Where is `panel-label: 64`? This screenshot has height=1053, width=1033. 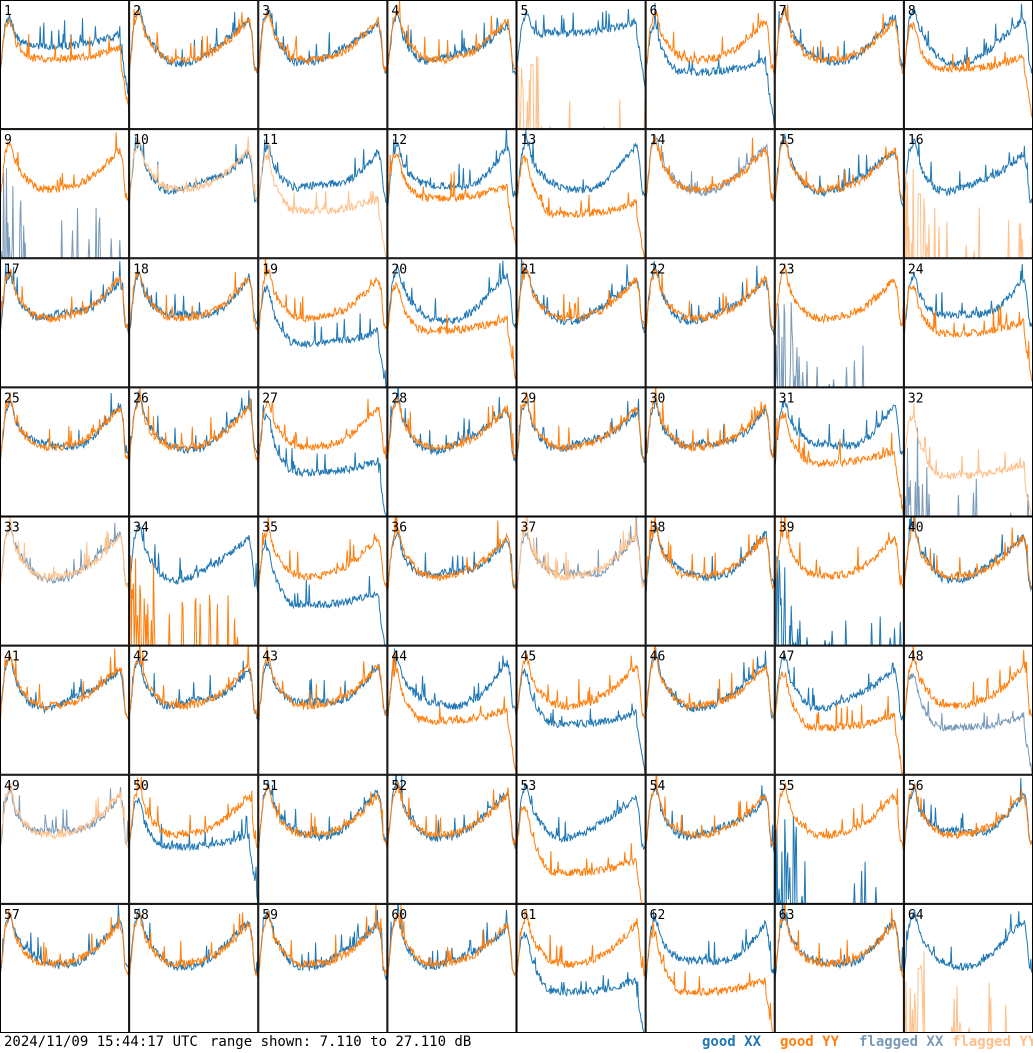 panel-label: 64 is located at coordinates (916, 915).